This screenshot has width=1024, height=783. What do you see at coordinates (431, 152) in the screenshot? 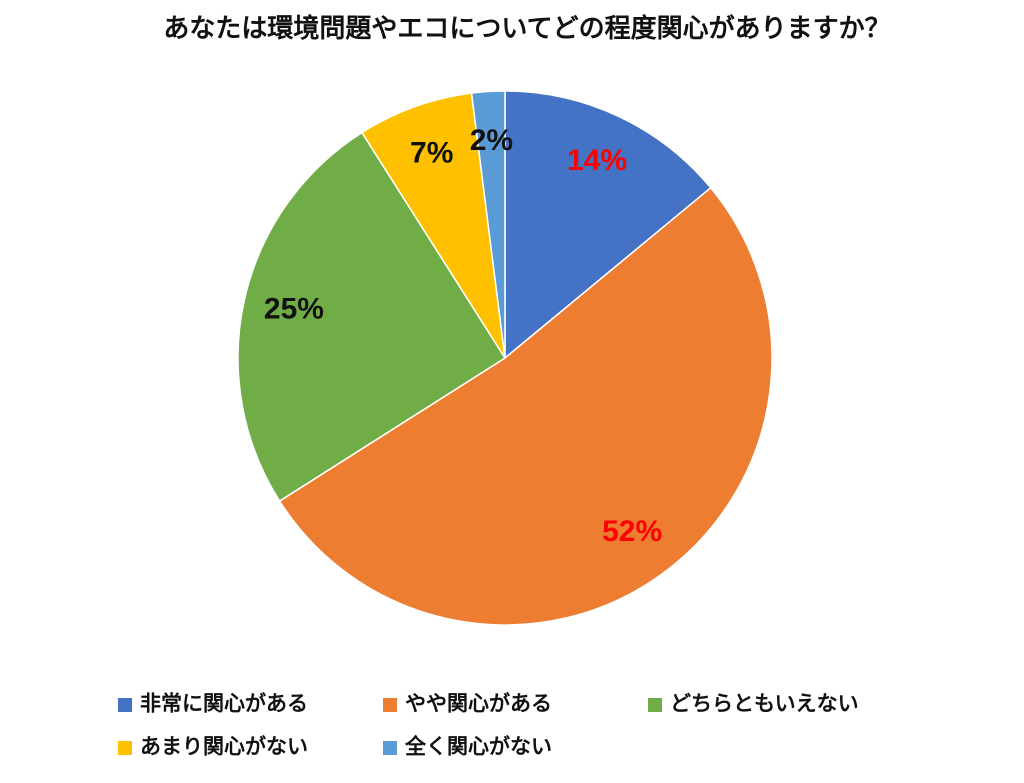
I see `data-label: 7%` at bounding box center [431, 152].